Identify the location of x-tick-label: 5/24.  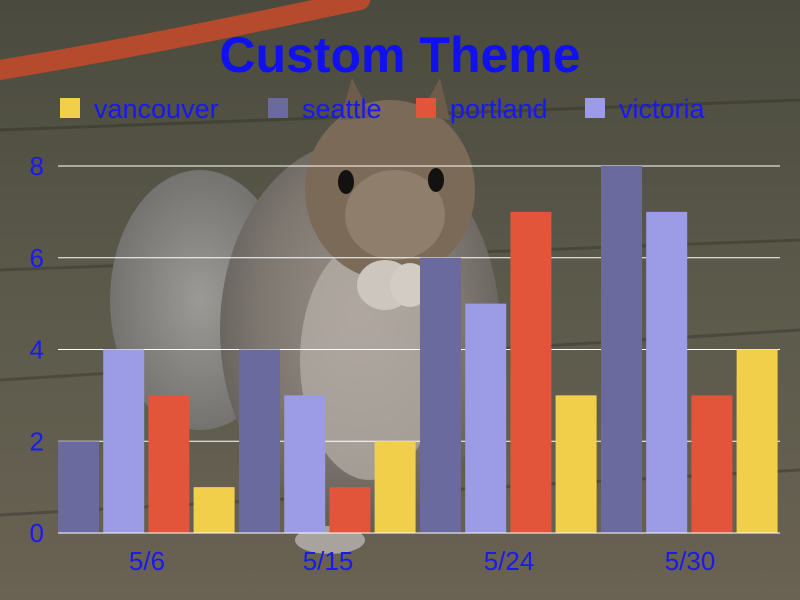
(509, 561).